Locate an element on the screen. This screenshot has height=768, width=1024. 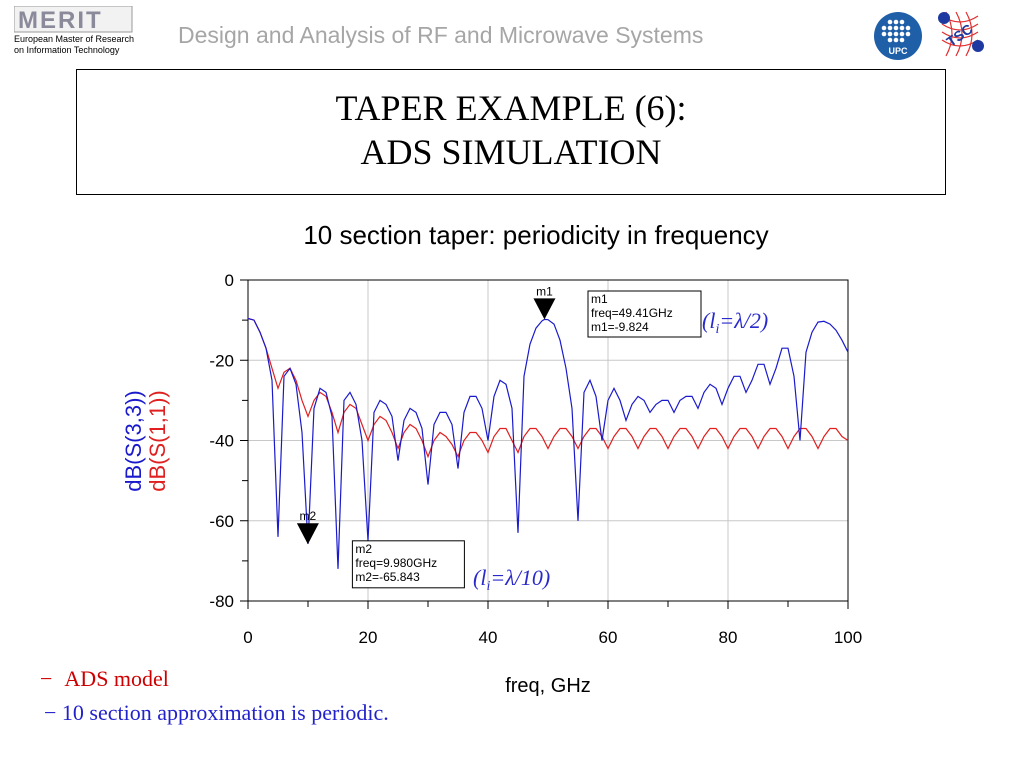
bullet-periodic: − 10 section approximation is periodic. is located at coordinates (216, 713).